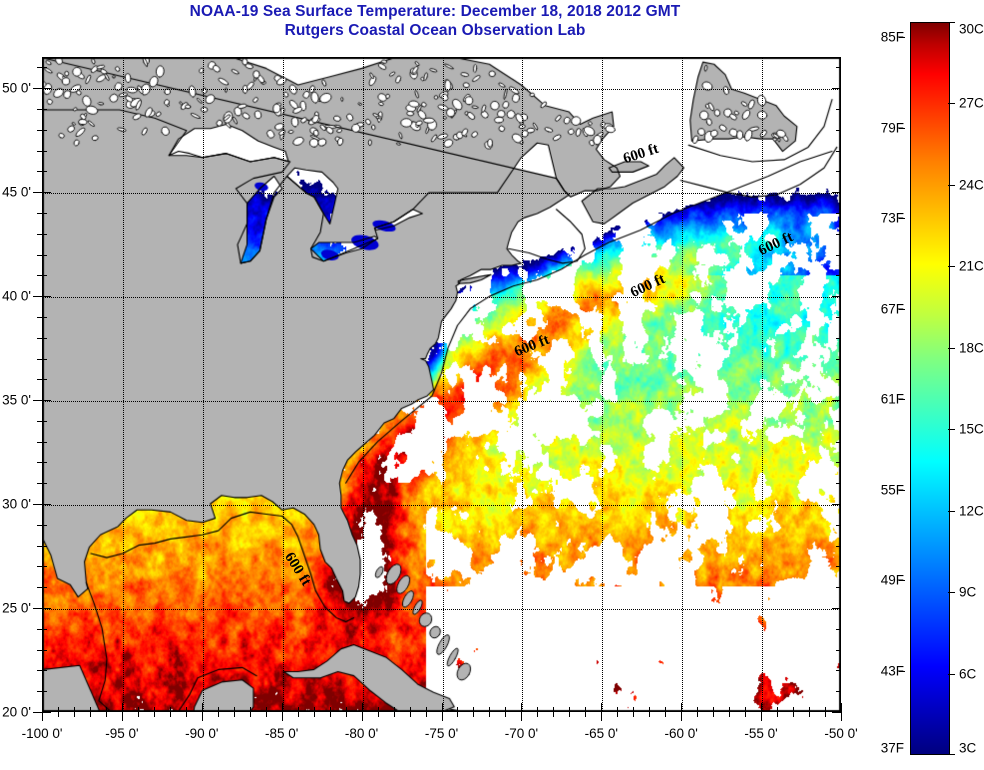  I want to click on colorbar-fahrenheit-label: 73F, so click(892, 218).